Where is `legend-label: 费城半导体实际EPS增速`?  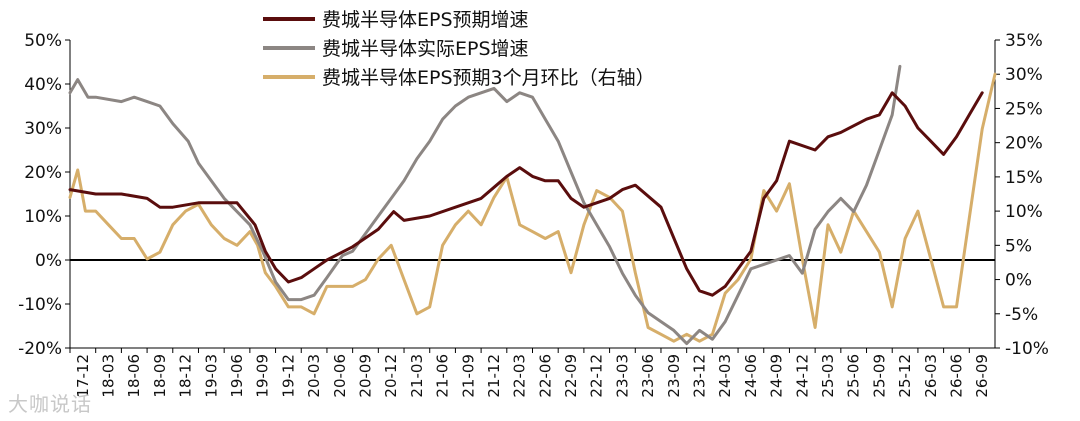
legend-label: 费城半导体实际EPS增速 is located at coordinates (425, 49).